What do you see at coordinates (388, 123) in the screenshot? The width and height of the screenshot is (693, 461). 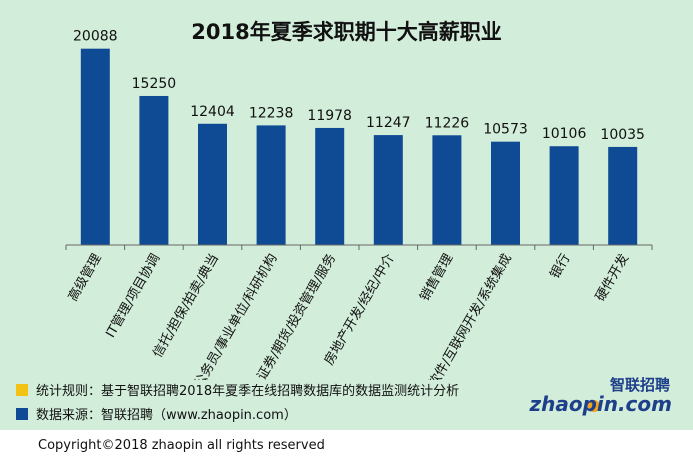 I see `value-label-5: 11247` at bounding box center [388, 123].